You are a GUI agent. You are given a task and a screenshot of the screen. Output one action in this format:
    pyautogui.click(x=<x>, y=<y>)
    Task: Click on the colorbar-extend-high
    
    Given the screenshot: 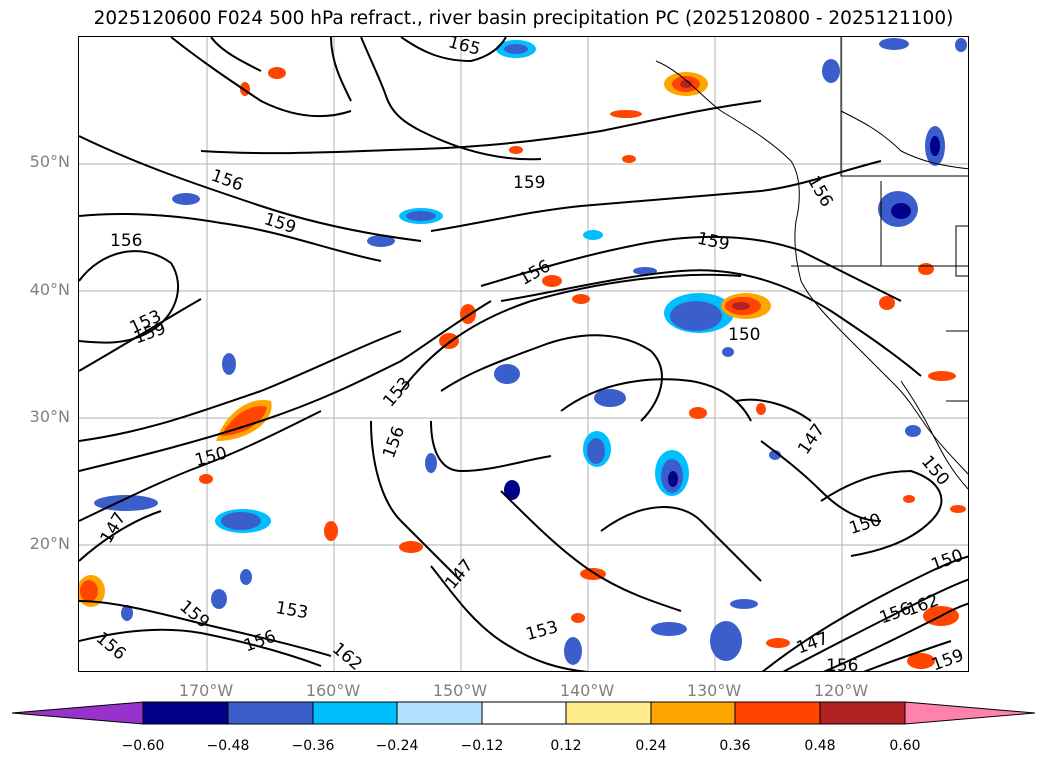 What is the action you would take?
    pyautogui.click(x=970, y=713)
    